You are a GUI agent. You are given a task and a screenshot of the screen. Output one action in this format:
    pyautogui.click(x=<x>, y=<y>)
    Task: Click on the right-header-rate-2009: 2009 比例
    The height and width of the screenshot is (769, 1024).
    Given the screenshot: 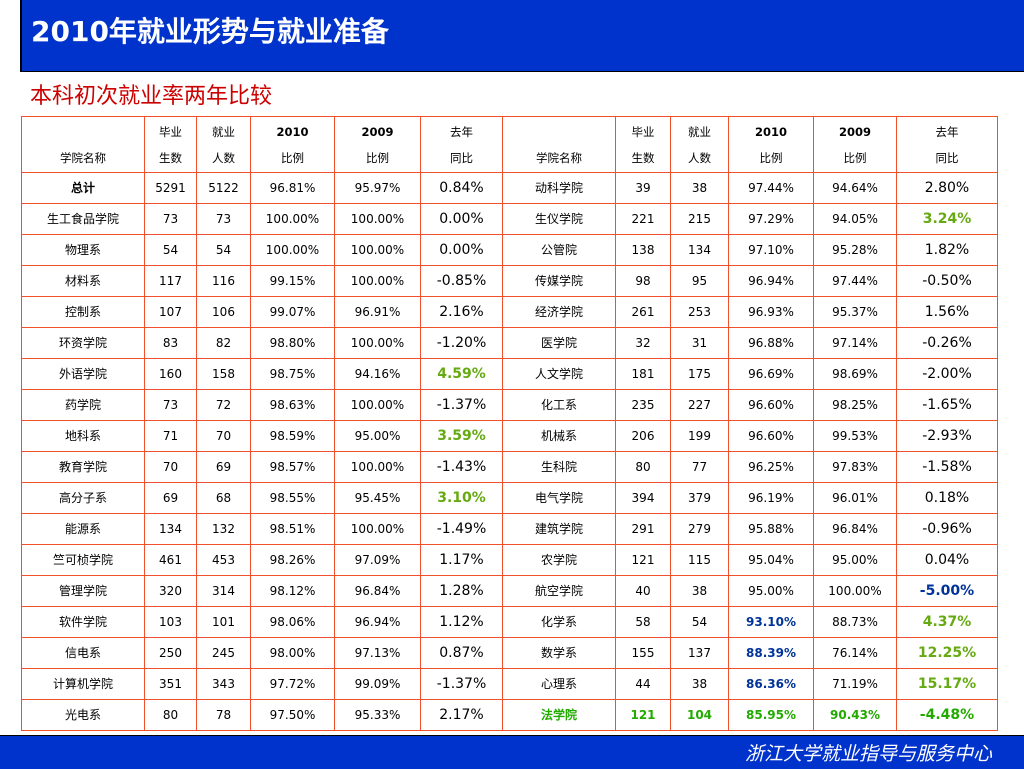 What is the action you would take?
    pyautogui.click(x=855, y=144)
    